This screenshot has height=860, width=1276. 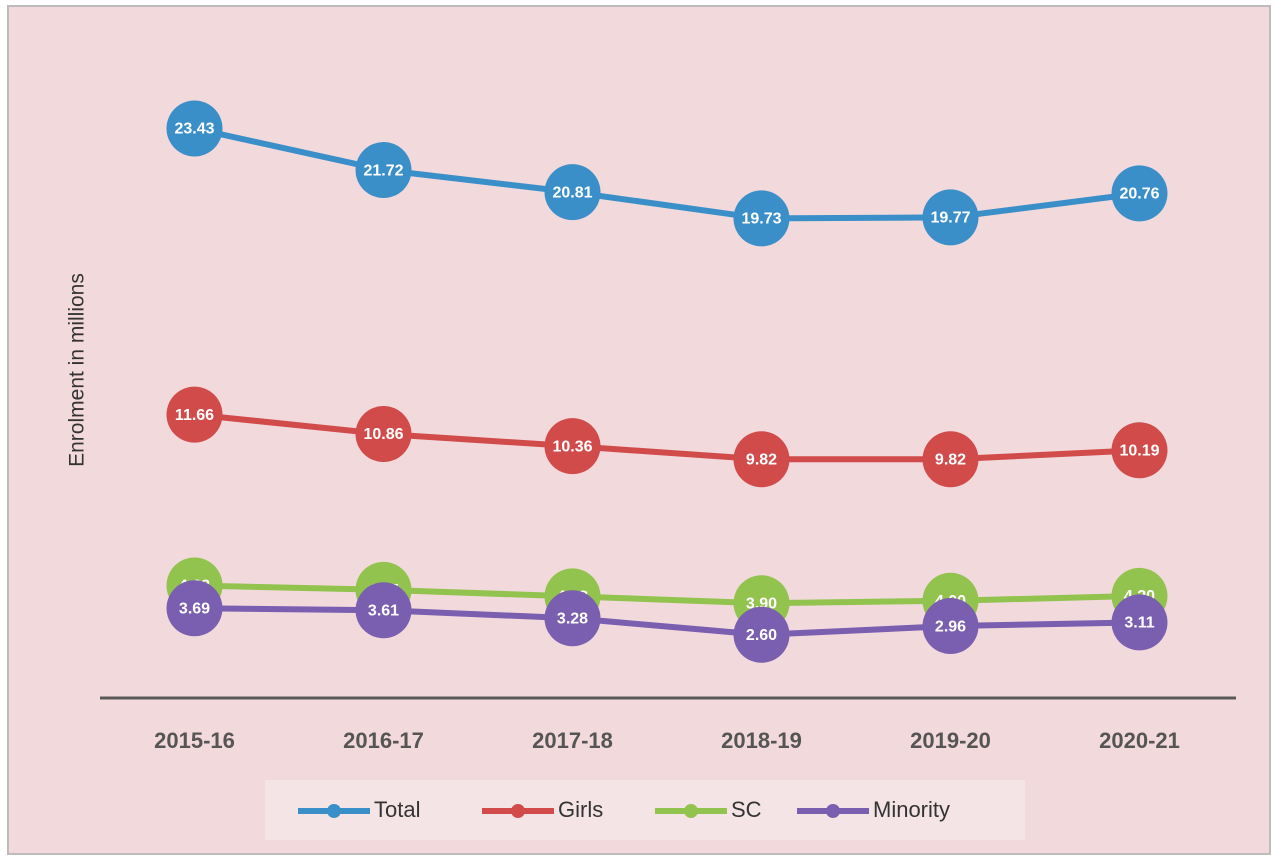 What do you see at coordinates (761, 740) in the screenshot?
I see `x-tick-label: 2018-19` at bounding box center [761, 740].